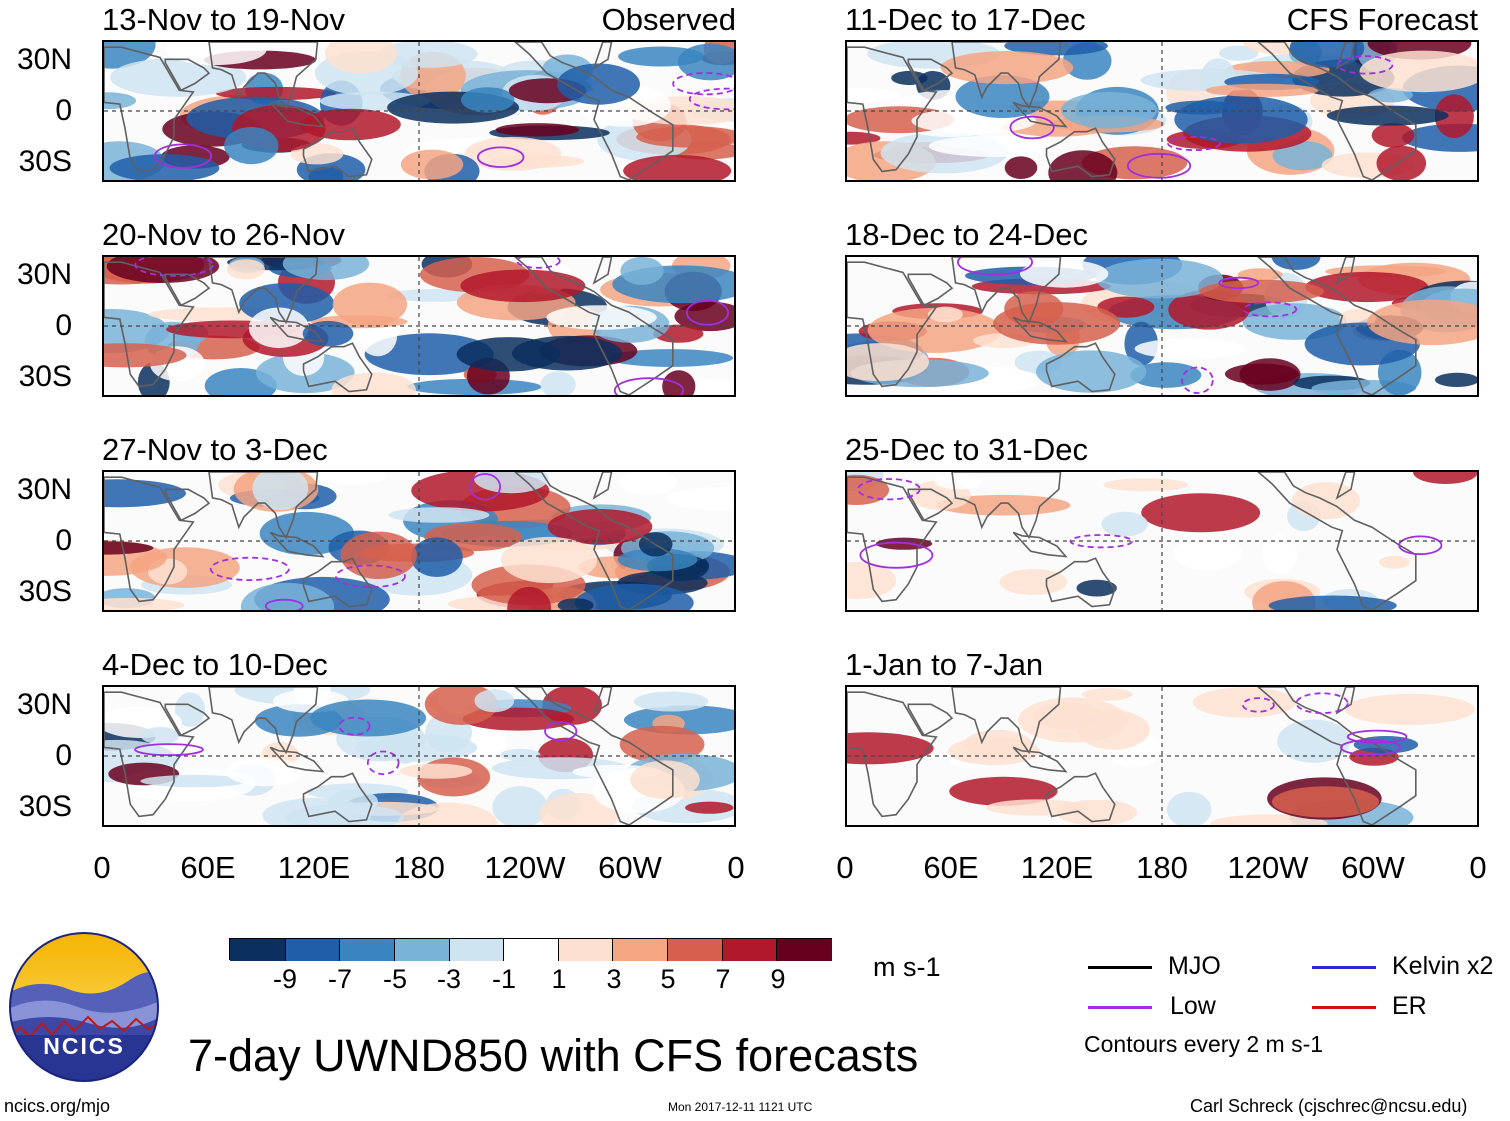 Image resolution: width=1510 pixels, height=1121 pixels. I want to click on panel-title-2: 11-Dec to 17-Dec, so click(965, 19).